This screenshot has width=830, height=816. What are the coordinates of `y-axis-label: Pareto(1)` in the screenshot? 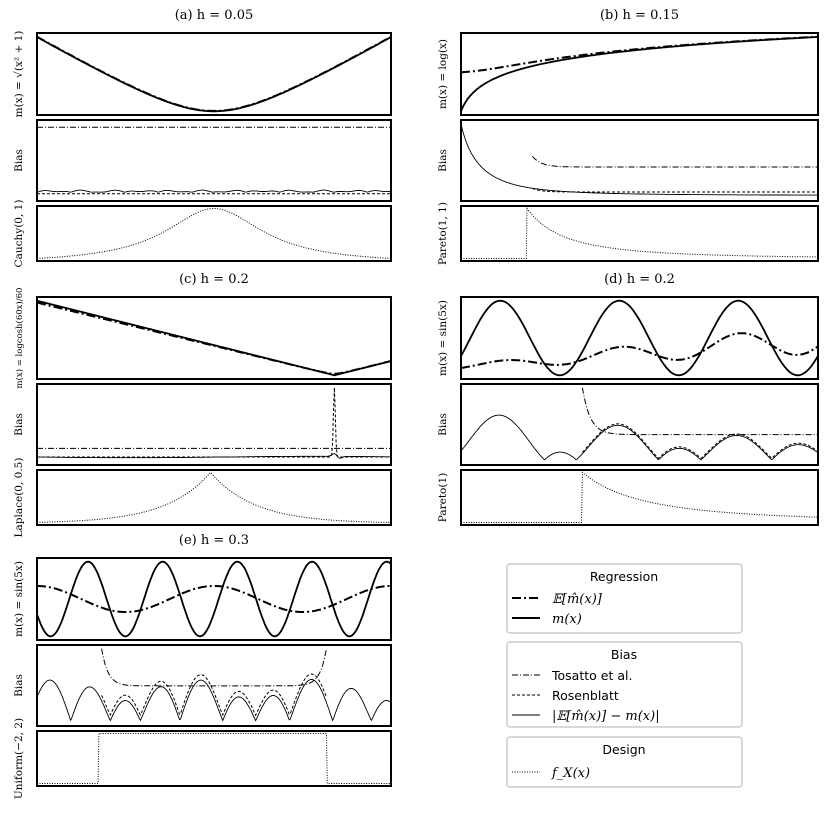 It's located at (443, 498).